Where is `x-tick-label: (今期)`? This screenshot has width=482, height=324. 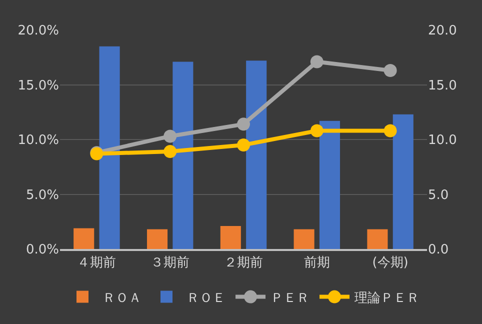 x-tick-label: (今期) is located at coordinates (390, 263).